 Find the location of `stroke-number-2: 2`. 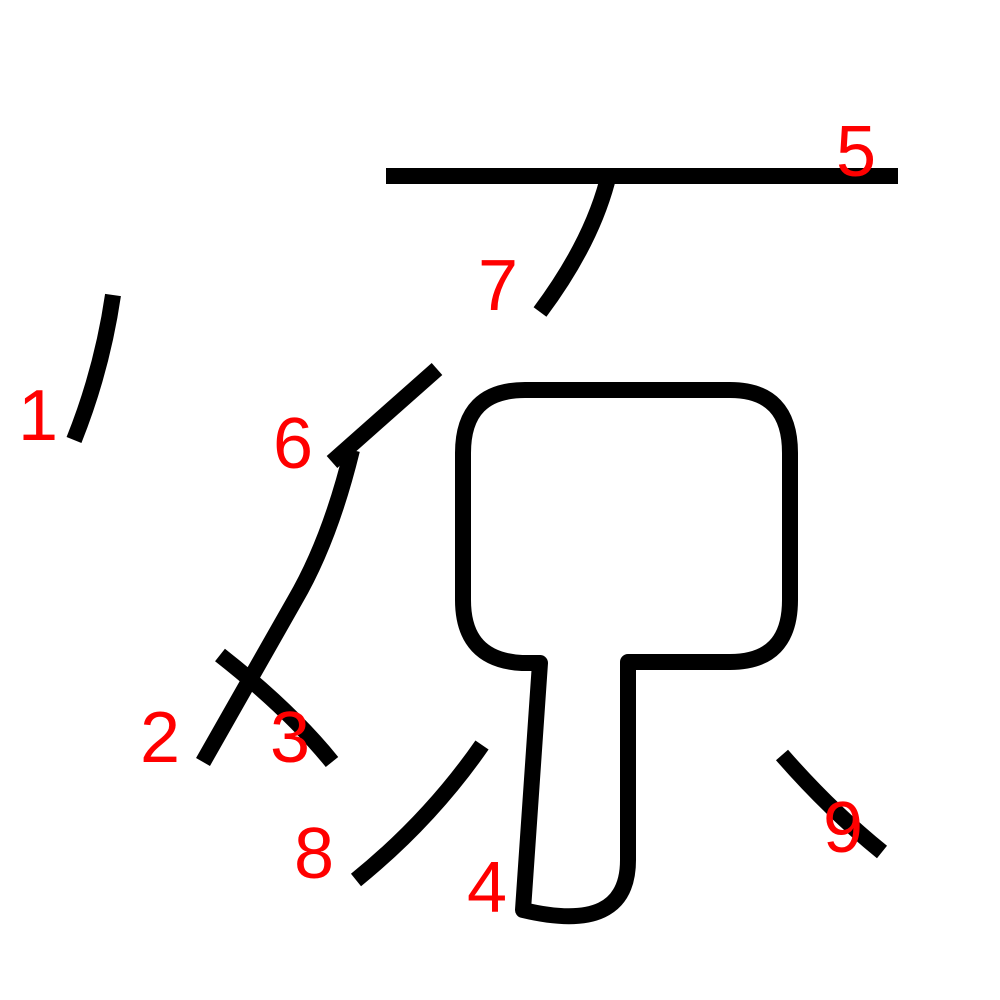

stroke-number-2: 2 is located at coordinates (160, 738).